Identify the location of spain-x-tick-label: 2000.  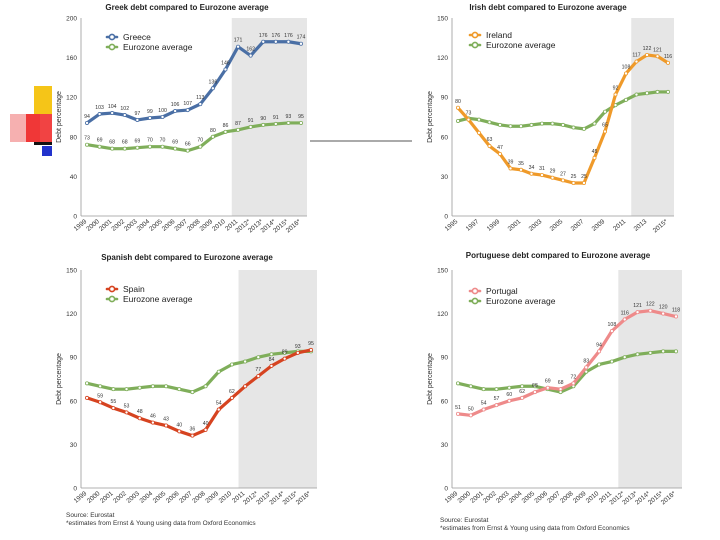
(94, 497).